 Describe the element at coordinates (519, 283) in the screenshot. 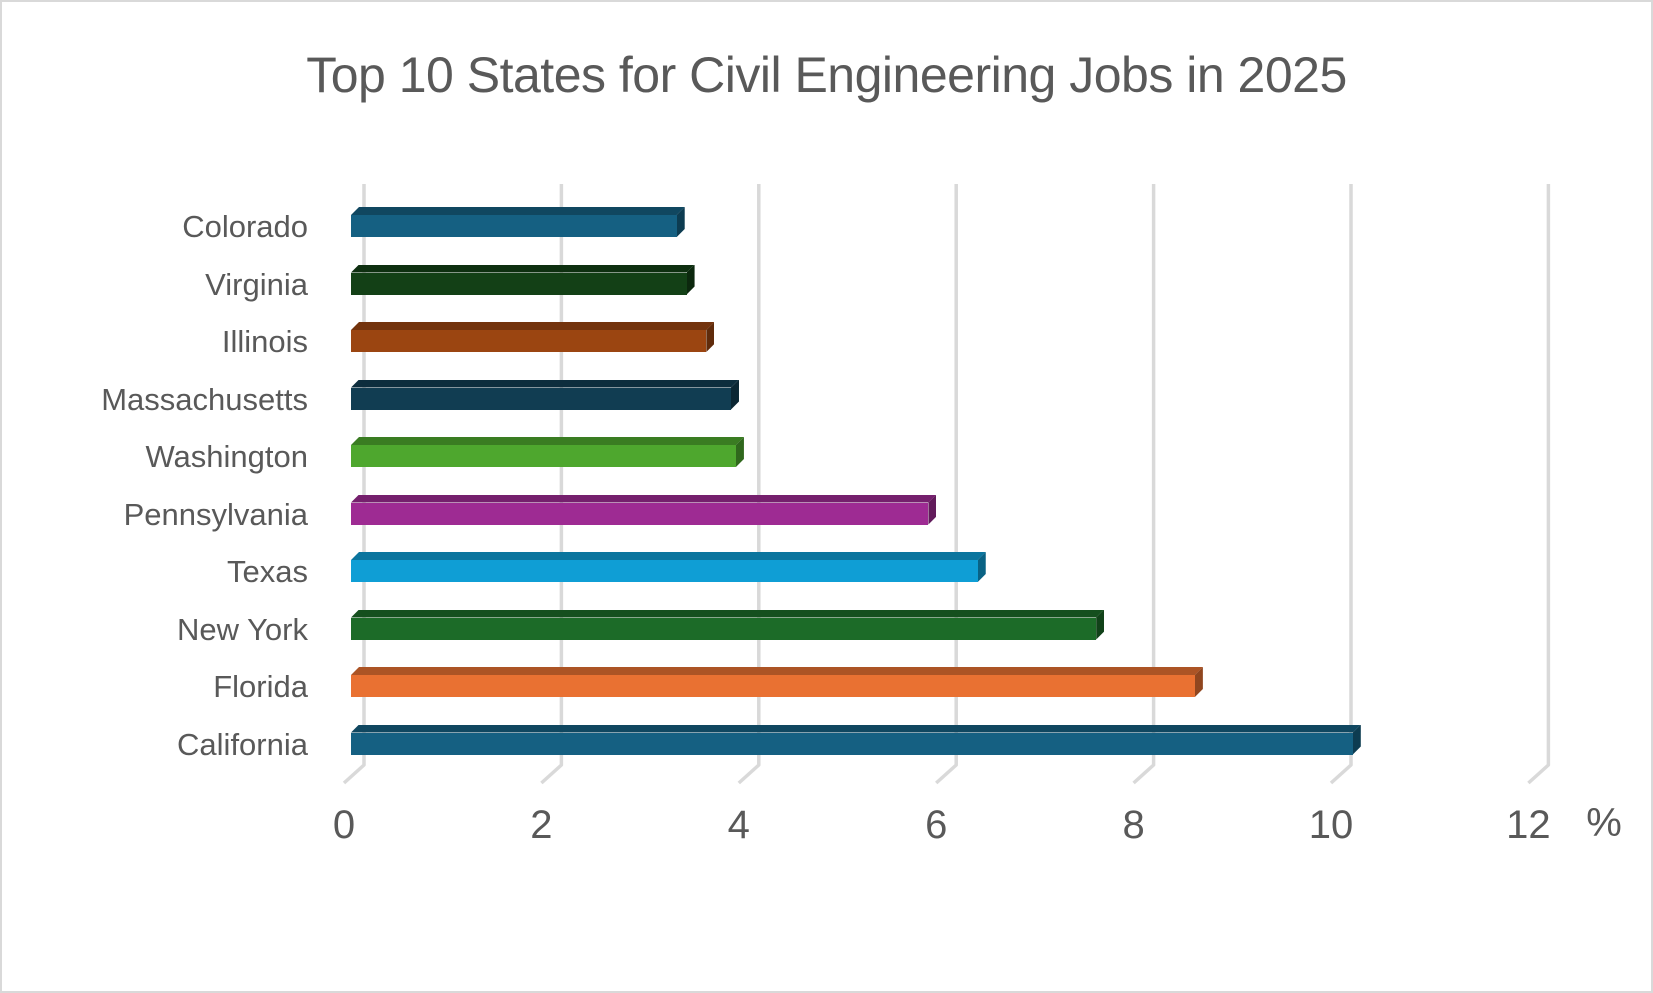

I see `bar-virginia` at that location.